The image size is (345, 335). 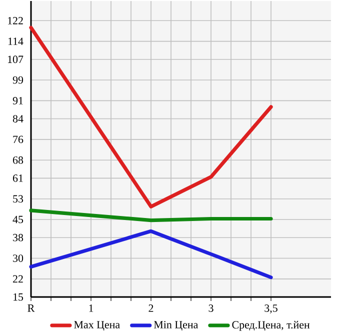 What do you see at coordinates (17, 100) in the screenshot?
I see `y-tick-label: 91` at bounding box center [17, 100].